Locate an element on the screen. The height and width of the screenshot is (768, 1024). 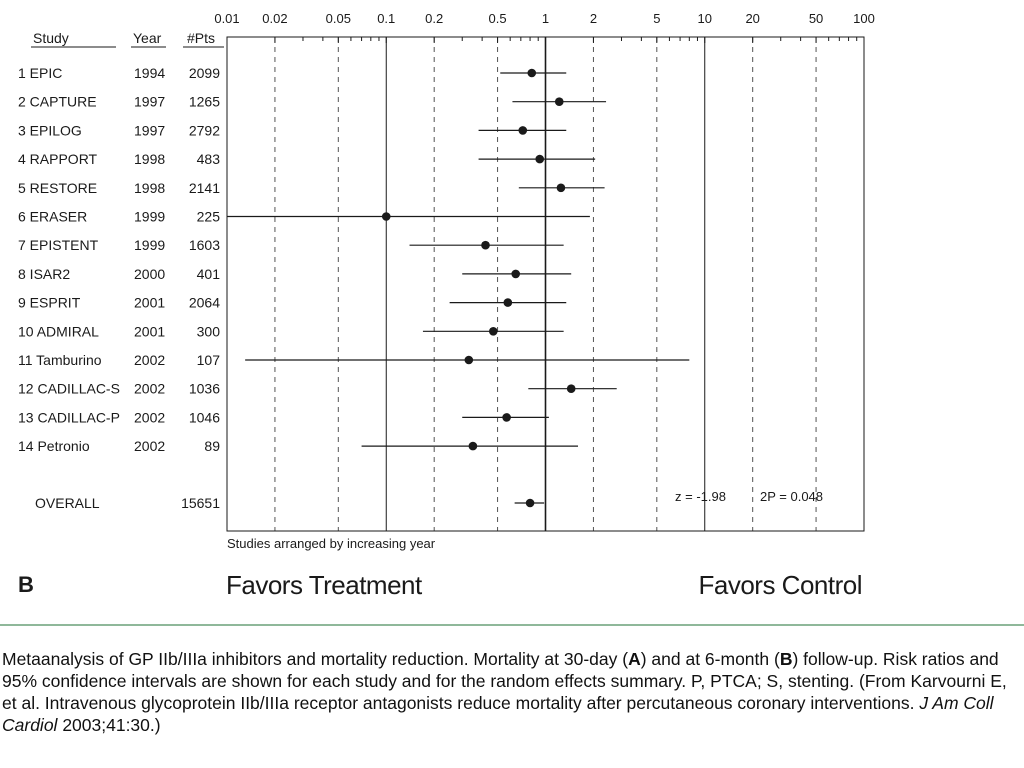
overall-label: OVERALL is located at coordinates (67, 503).